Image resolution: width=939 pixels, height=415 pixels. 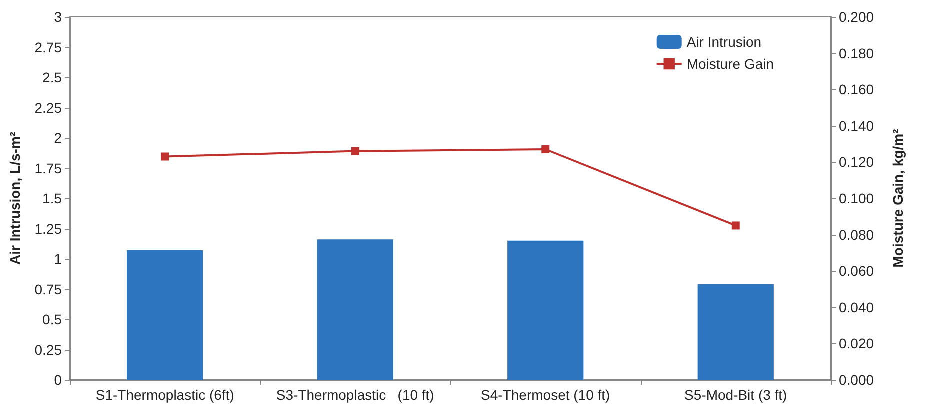 I want to click on y-tick-label: 2, so click(x=58, y=138).